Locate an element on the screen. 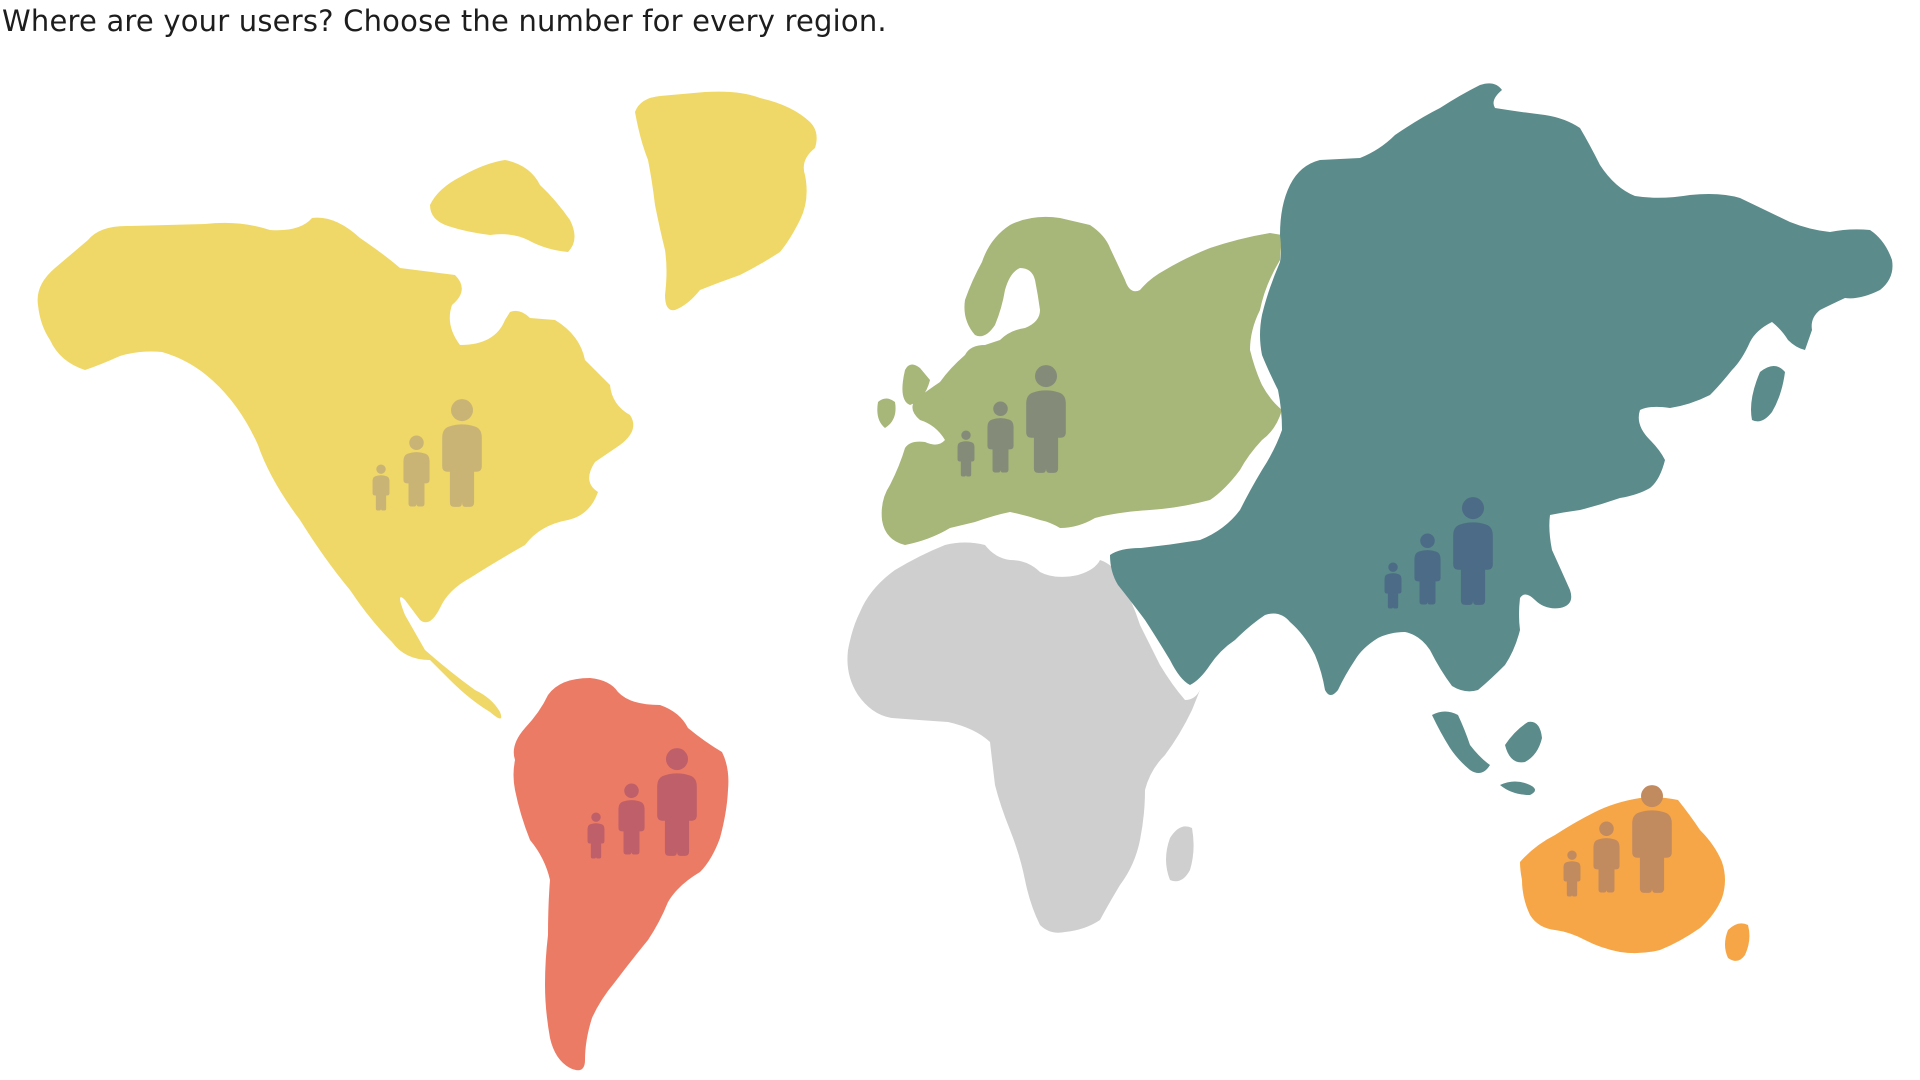  region-oceania is located at coordinates (1635, 879).